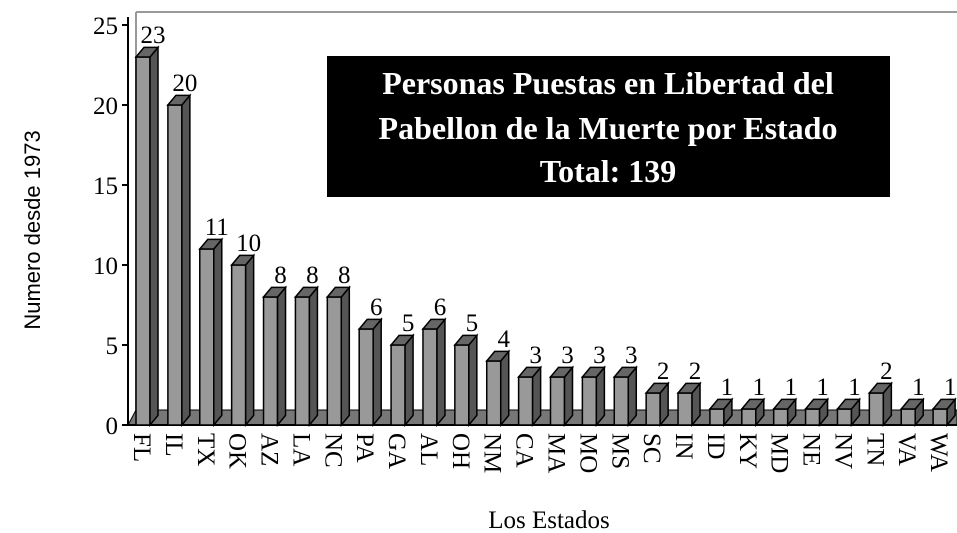  I want to click on x-tick-label: MO, so click(587, 453).